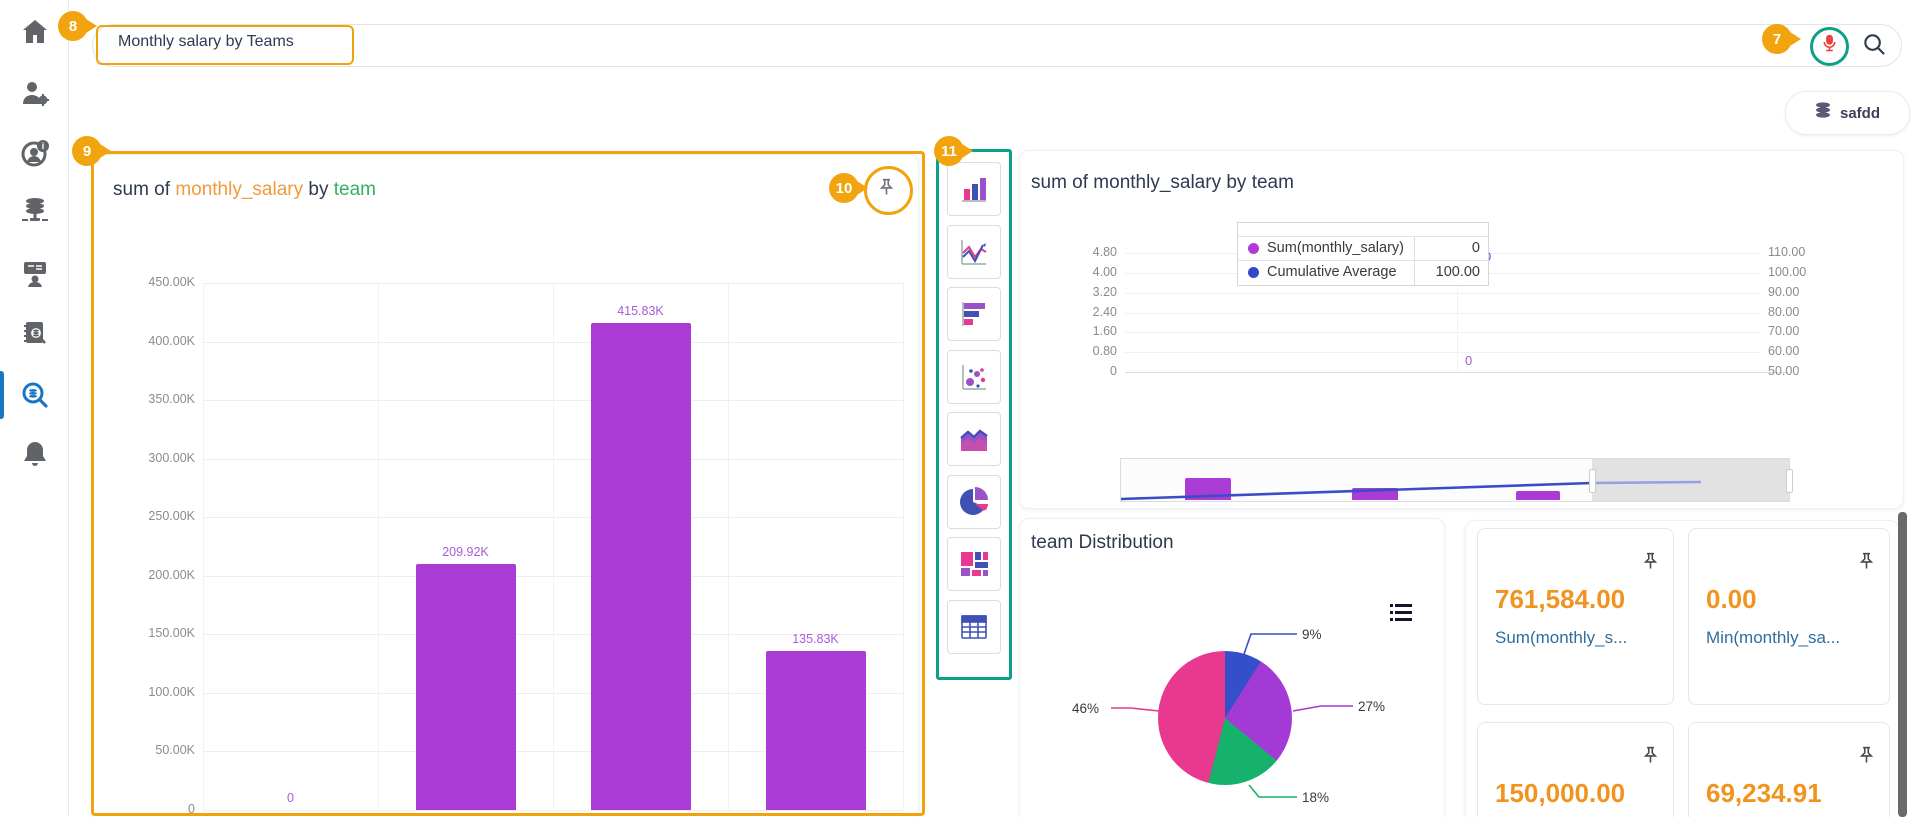 Image resolution: width=1915 pixels, height=817 pixels. Describe the element at coordinates (815, 639) in the screenshot. I see `main-chart-bar-value: 135.83K` at that location.